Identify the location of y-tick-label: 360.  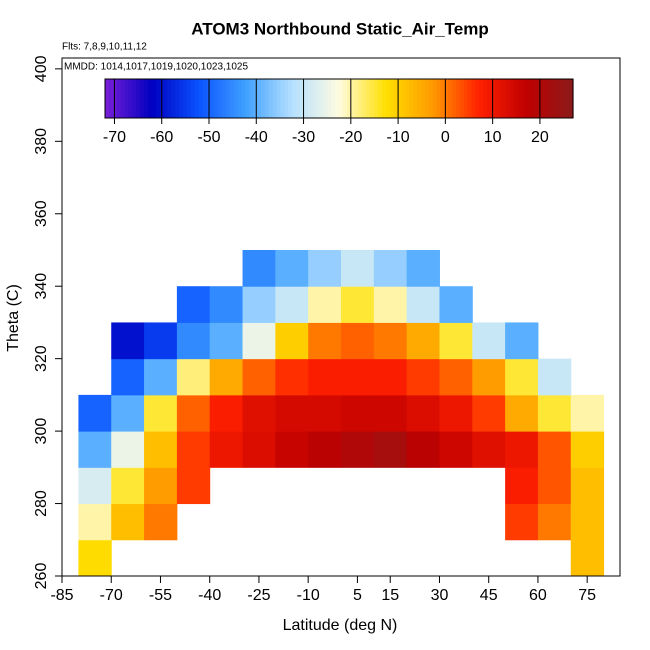
(41, 213).